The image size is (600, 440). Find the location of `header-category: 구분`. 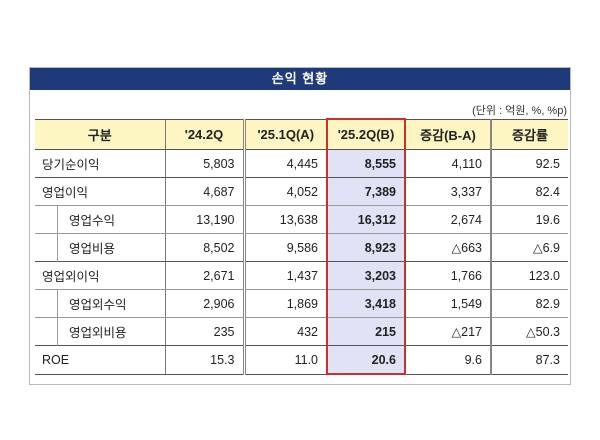

header-category: 구분 is located at coordinates (100, 134).